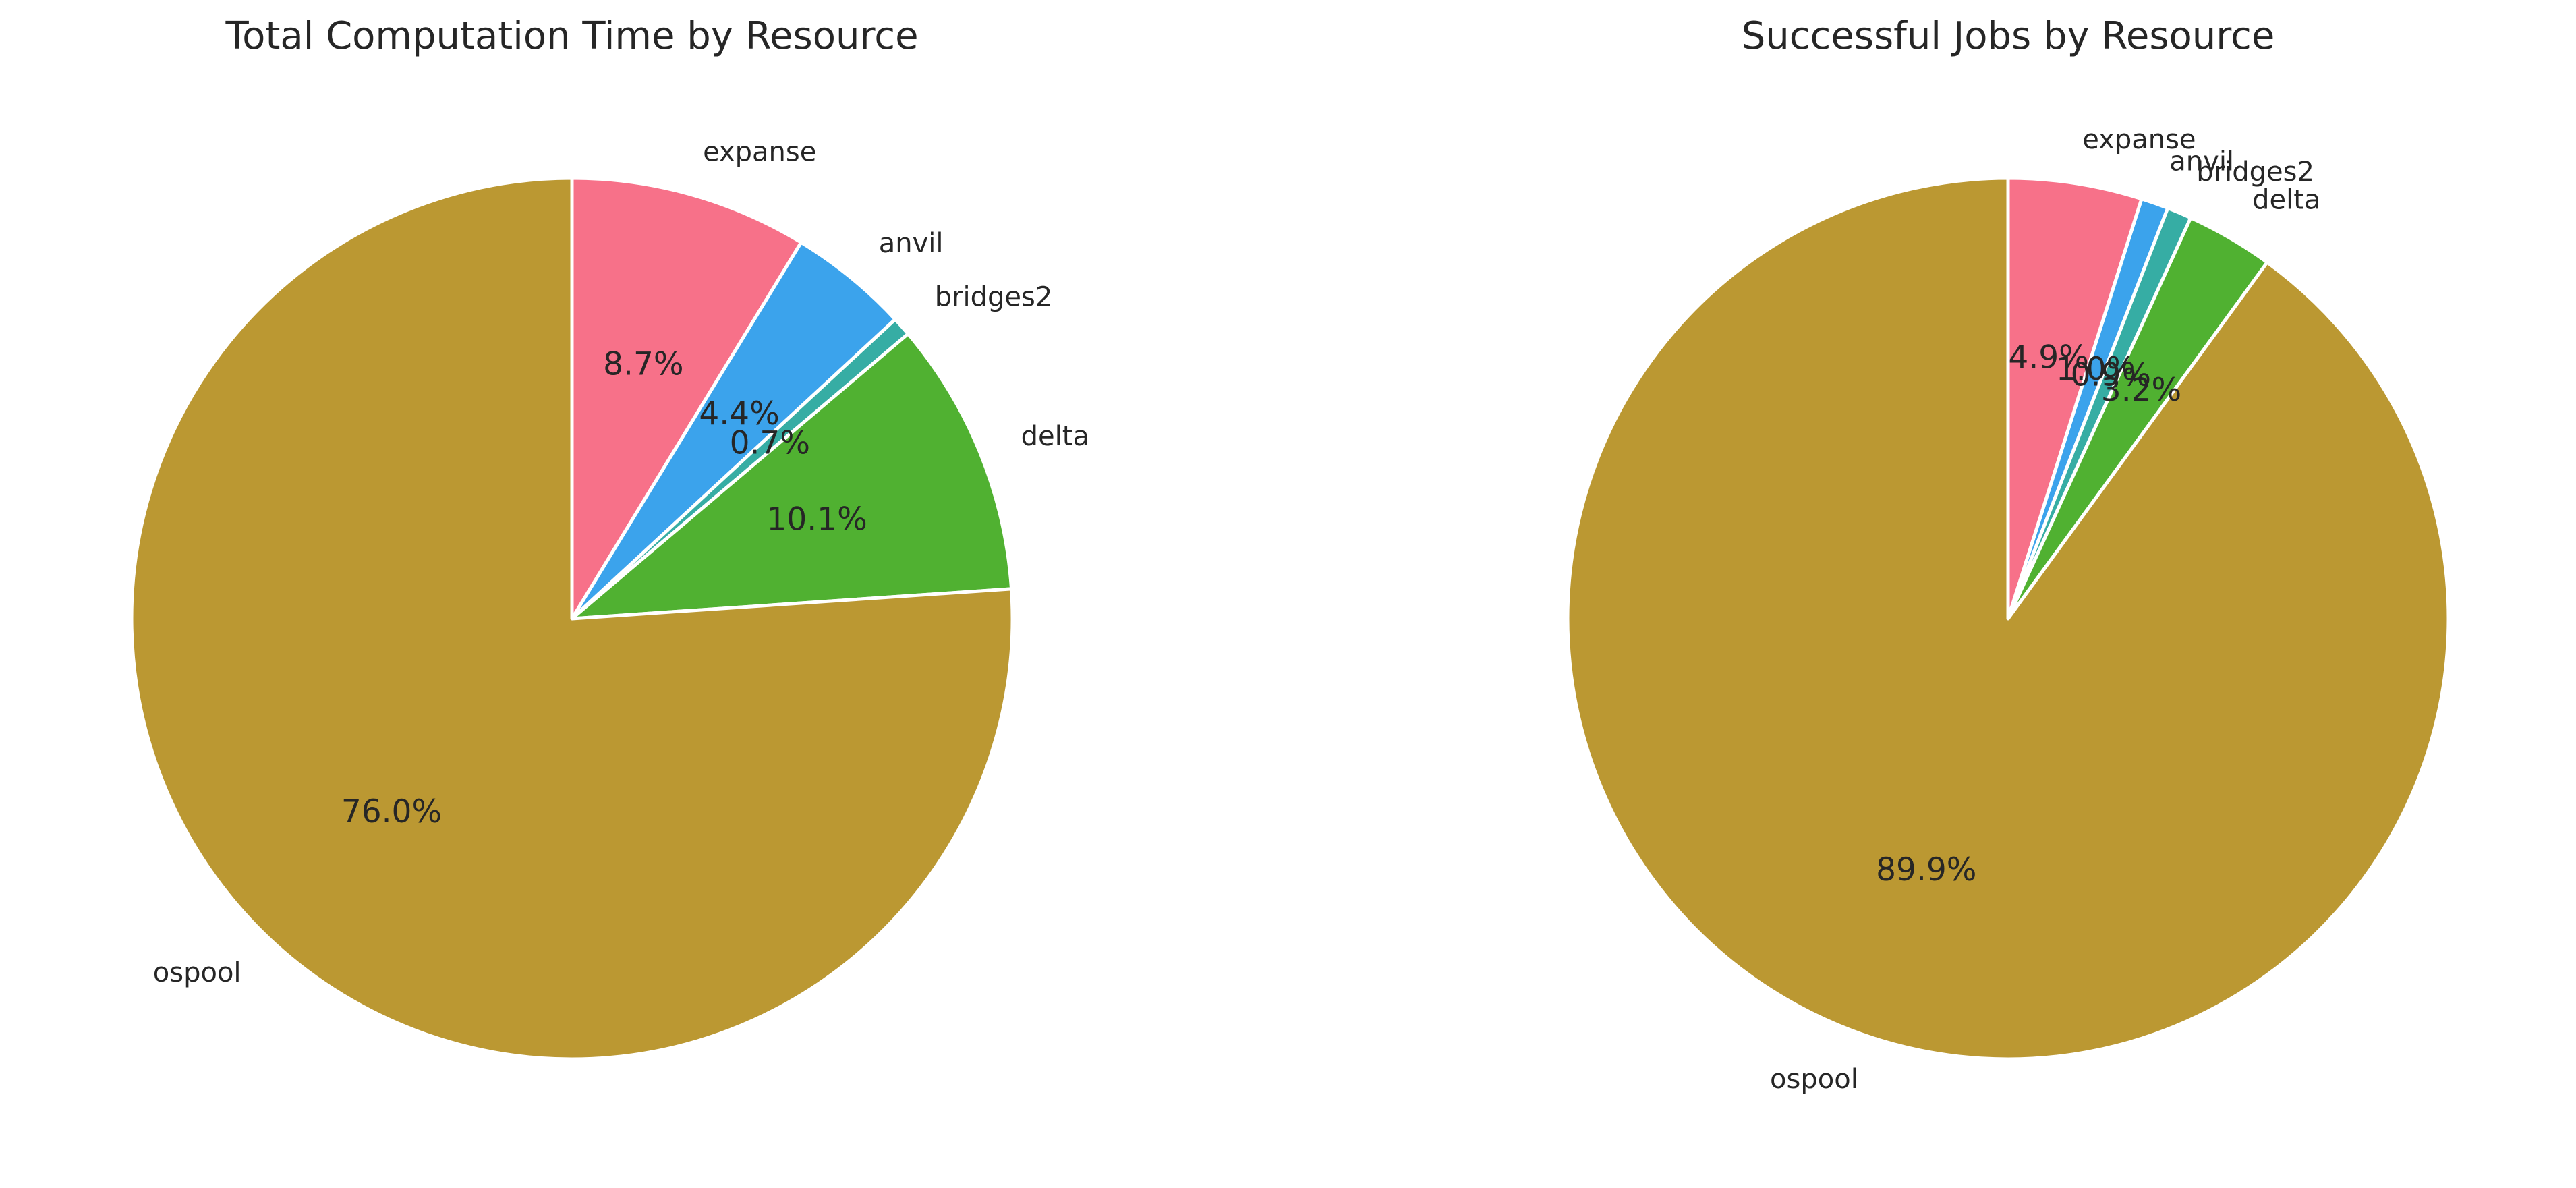 The width and height of the screenshot is (2576, 1188). What do you see at coordinates (2096, 369) in the screenshot?
I see `pct-label-anvil: 1.0%` at bounding box center [2096, 369].